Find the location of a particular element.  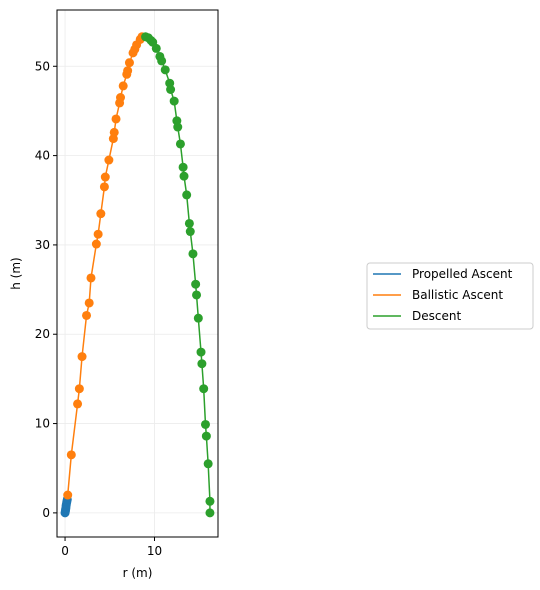

legend-box is located at coordinates (450, 296).